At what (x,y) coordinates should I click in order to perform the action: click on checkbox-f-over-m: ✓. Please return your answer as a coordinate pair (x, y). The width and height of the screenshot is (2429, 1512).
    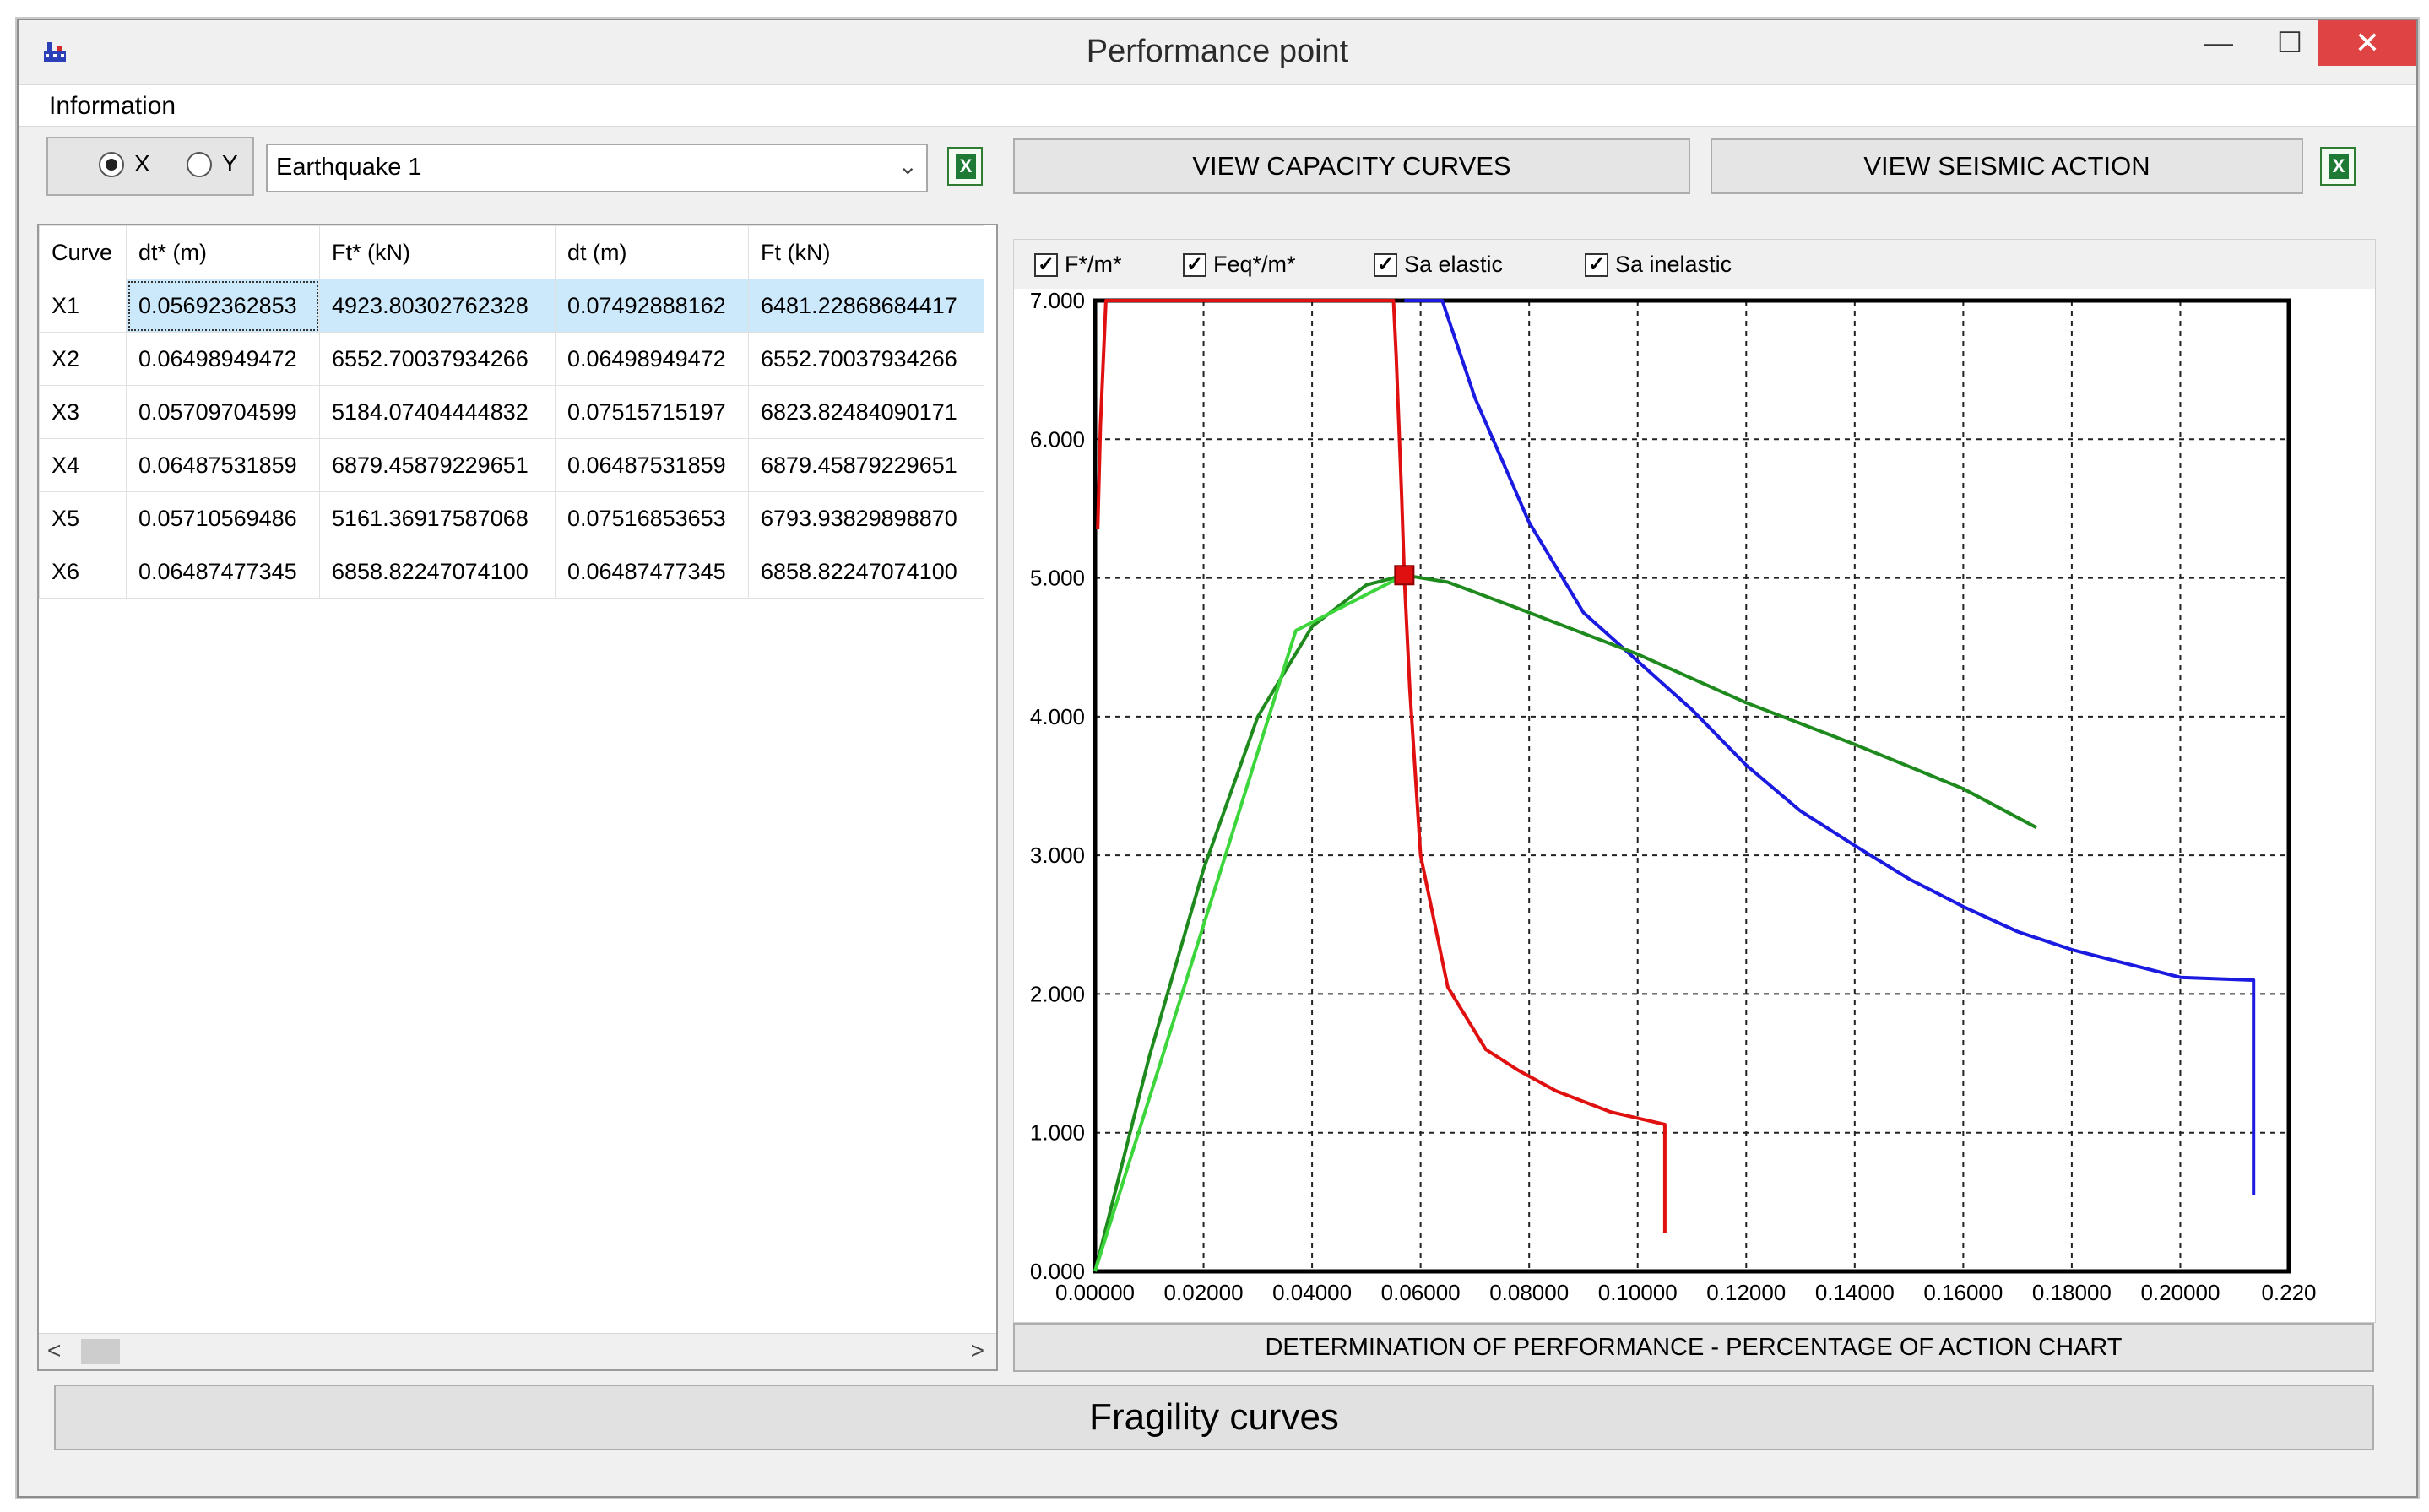
    Looking at the image, I should click on (1046, 265).